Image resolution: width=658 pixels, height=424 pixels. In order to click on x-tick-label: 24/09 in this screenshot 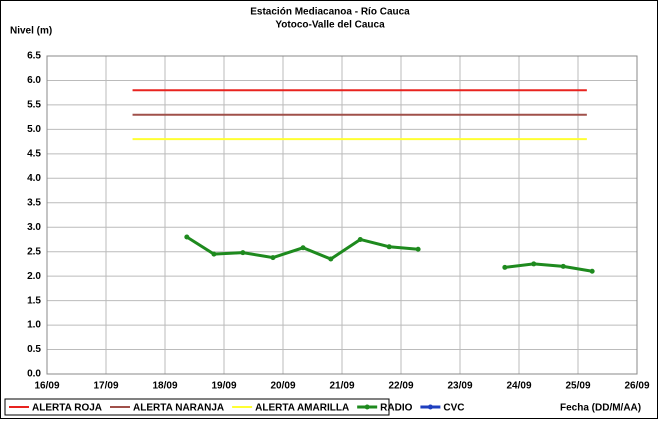, I will do `click(518, 386)`.